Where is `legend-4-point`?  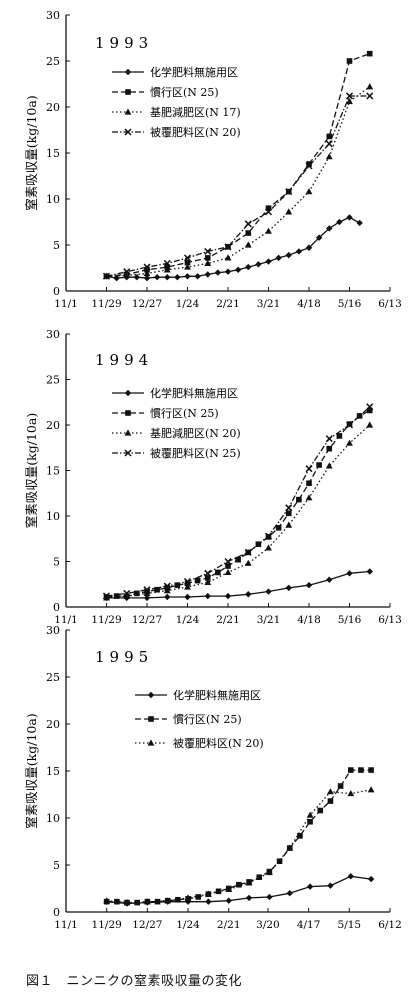
legend-4-point is located at coordinates (128, 453).